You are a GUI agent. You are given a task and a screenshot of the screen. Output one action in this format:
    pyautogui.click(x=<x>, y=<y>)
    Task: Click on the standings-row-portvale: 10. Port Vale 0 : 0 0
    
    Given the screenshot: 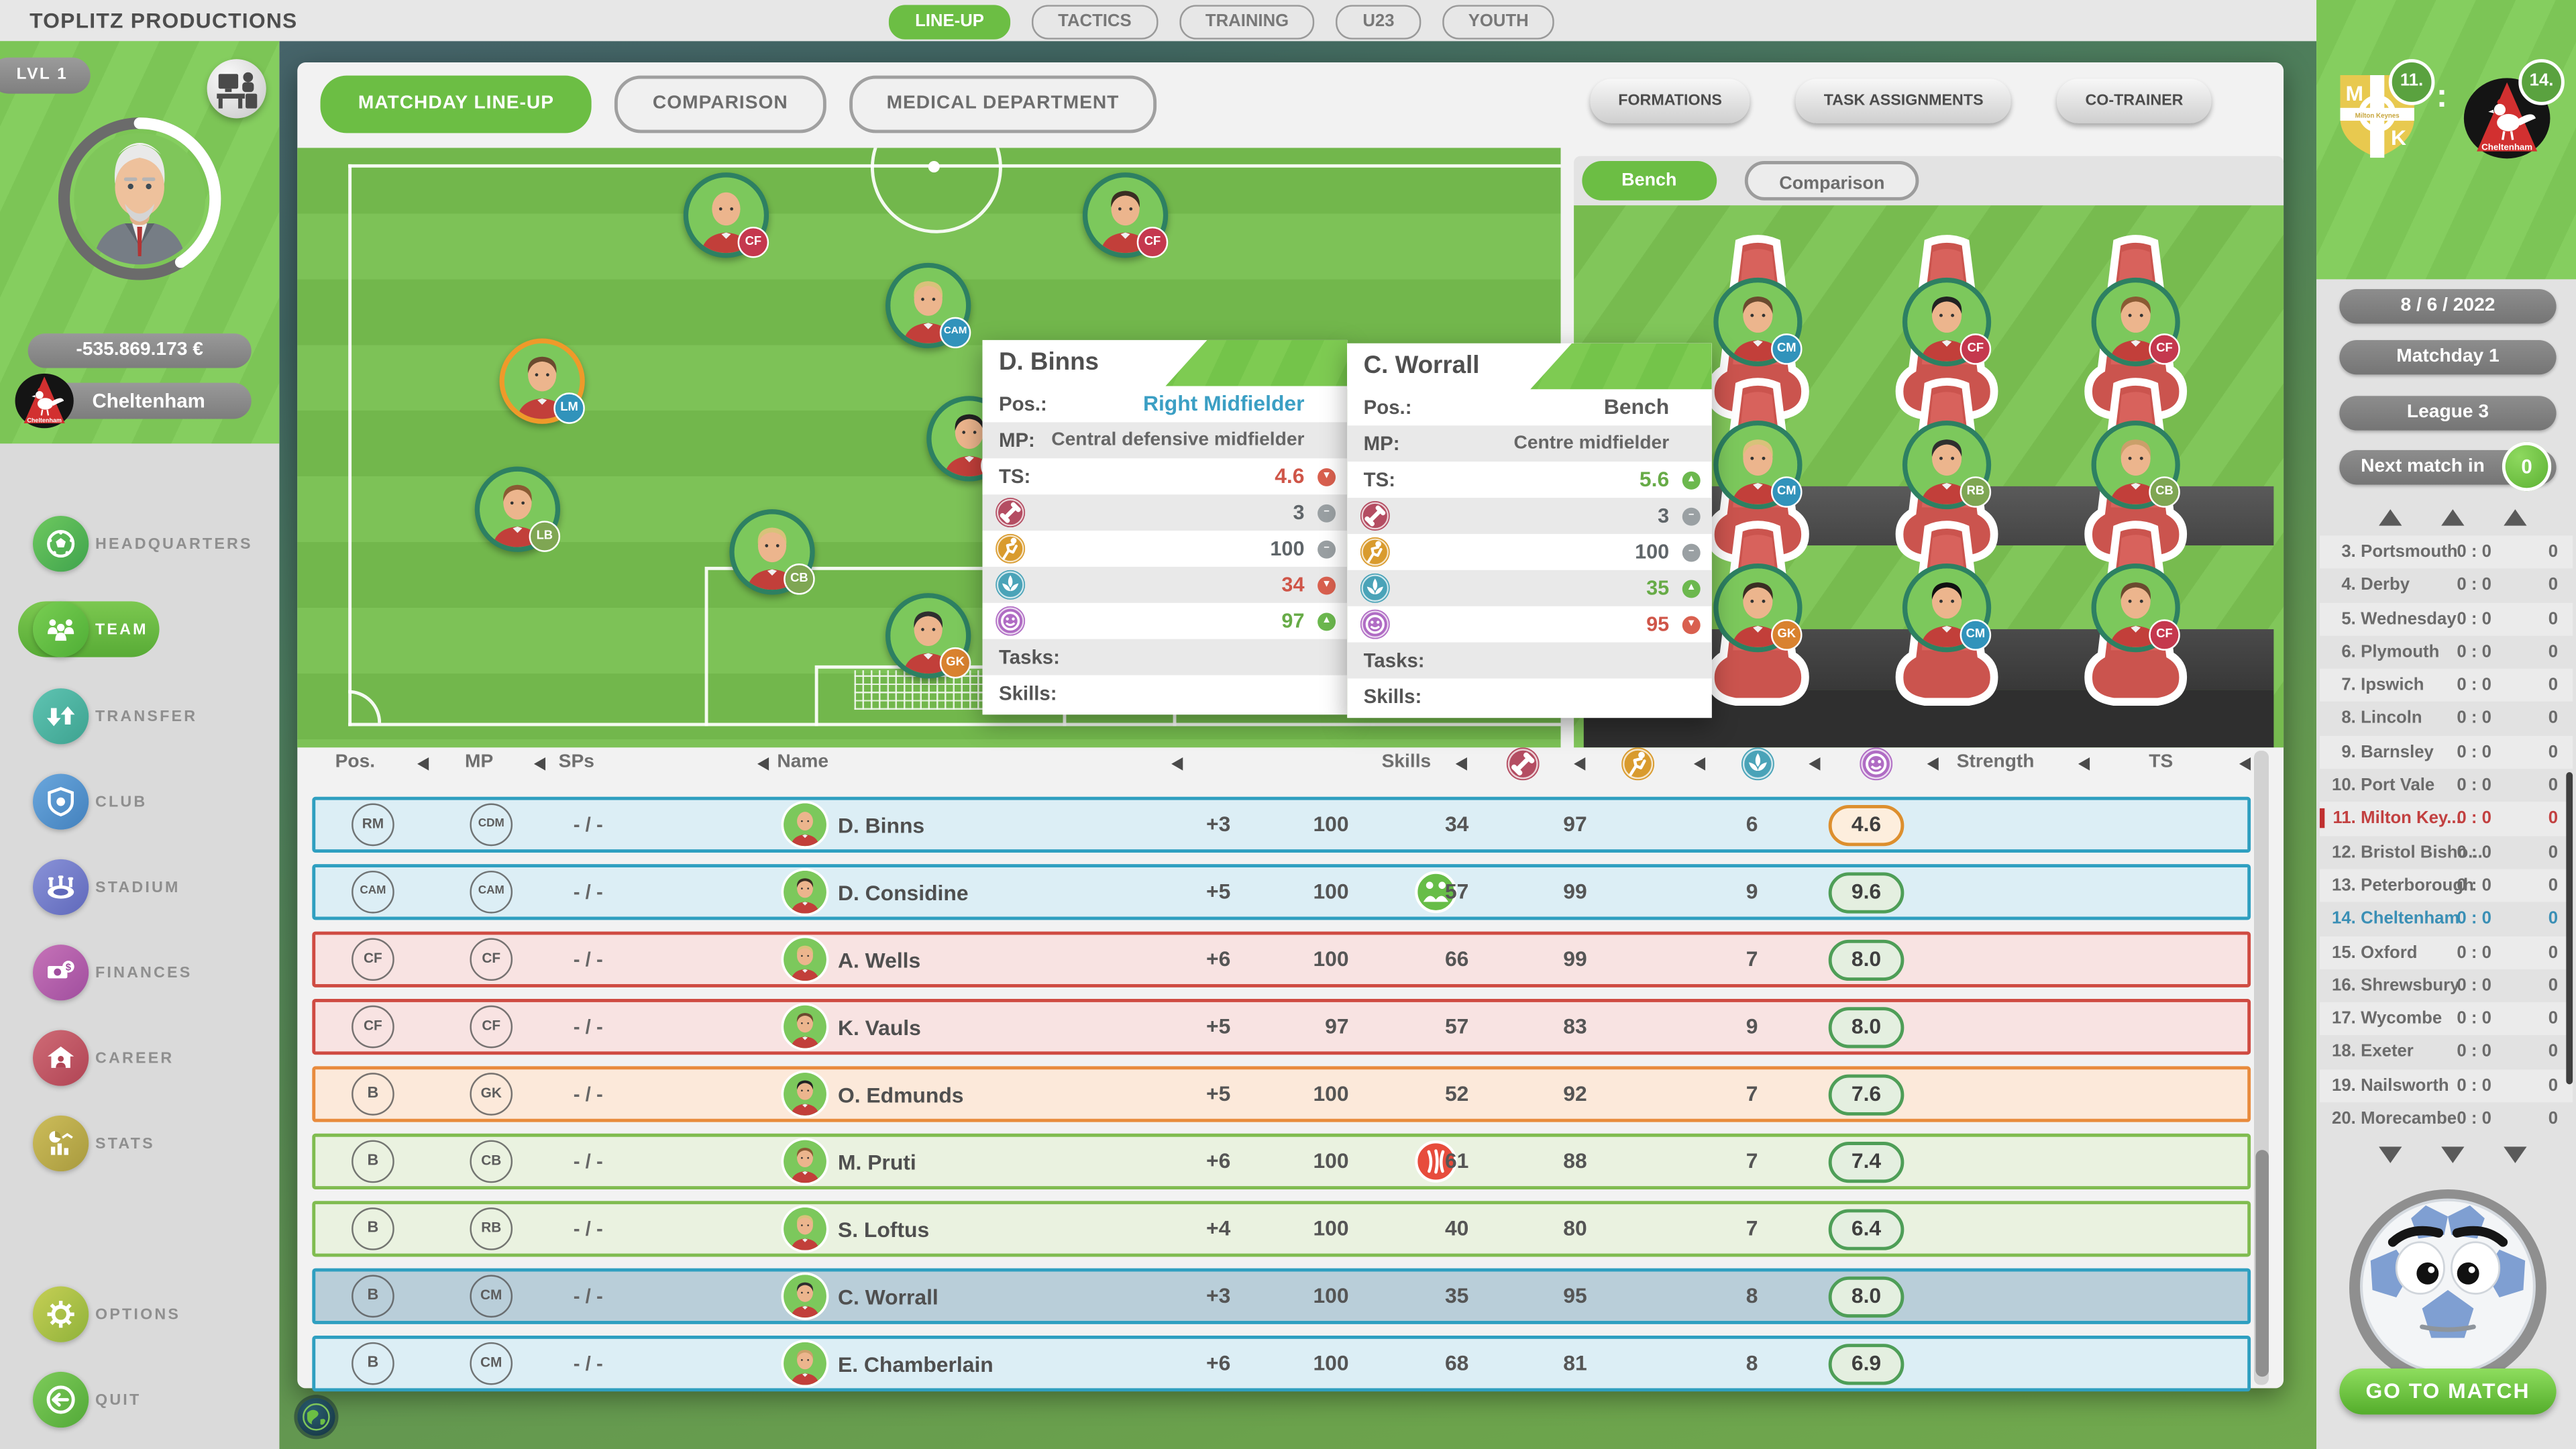 What is the action you would take?
    pyautogui.click(x=2446, y=785)
    